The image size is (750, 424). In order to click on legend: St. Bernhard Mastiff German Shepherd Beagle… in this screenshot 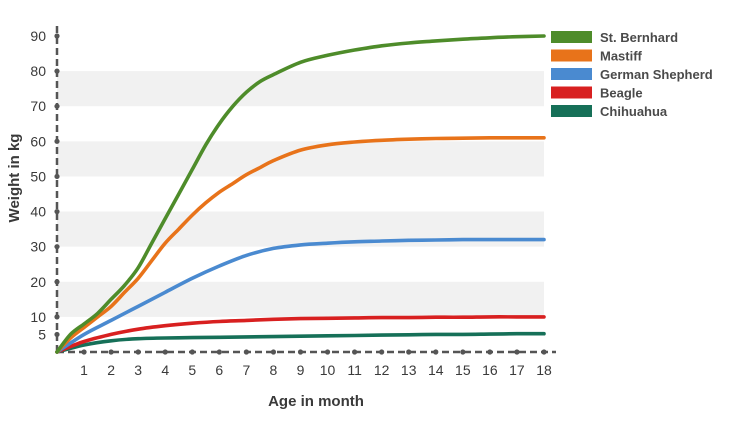, I will do `click(632, 74)`.